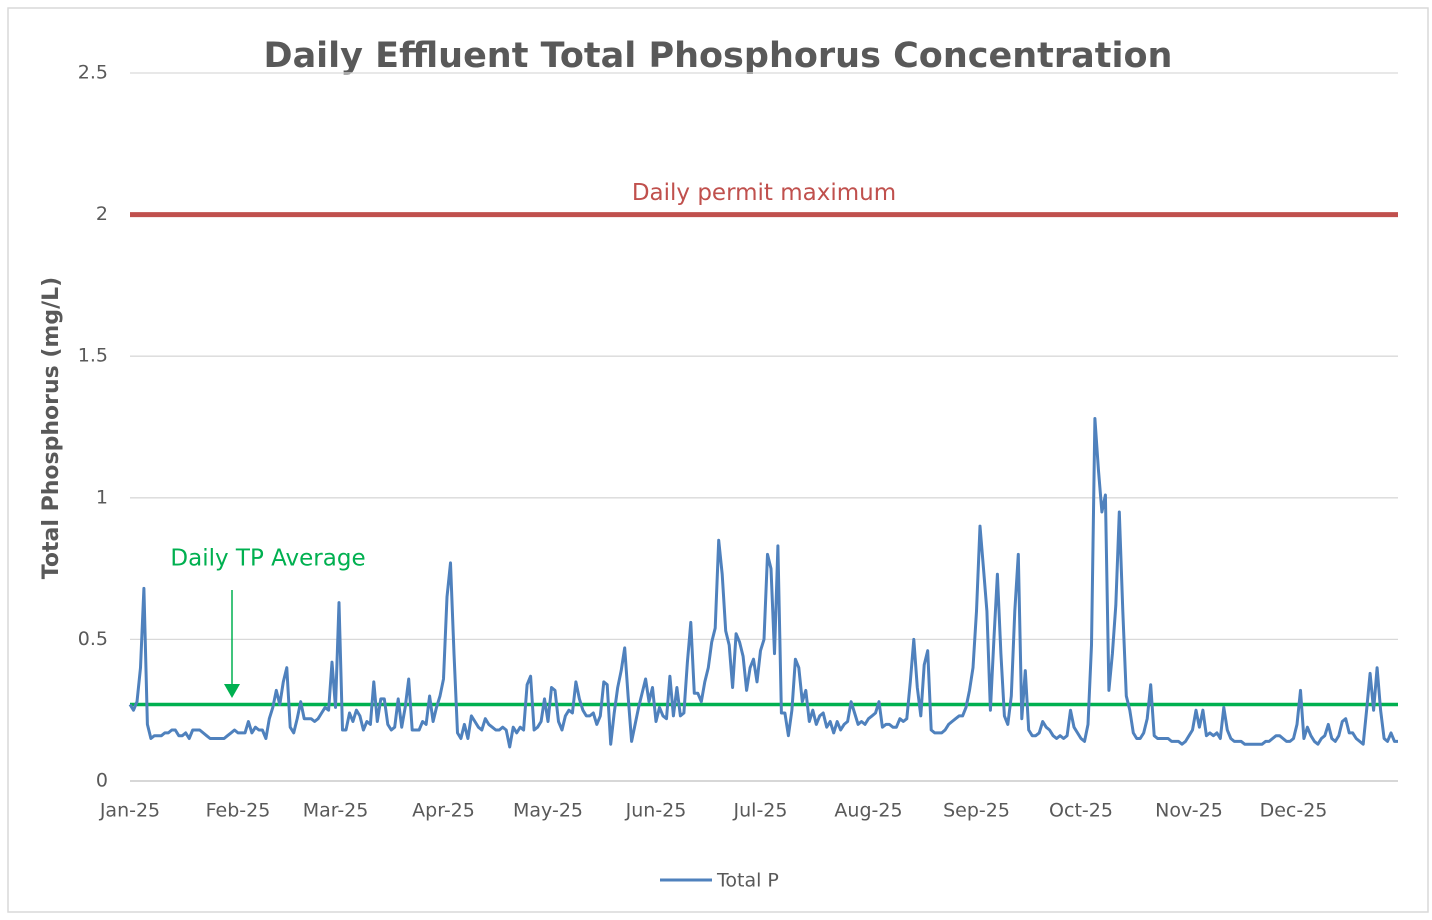 The image size is (1432, 920). Describe the element at coordinates (93, 639) in the screenshot. I see `y-tick-label: 0.5` at that location.